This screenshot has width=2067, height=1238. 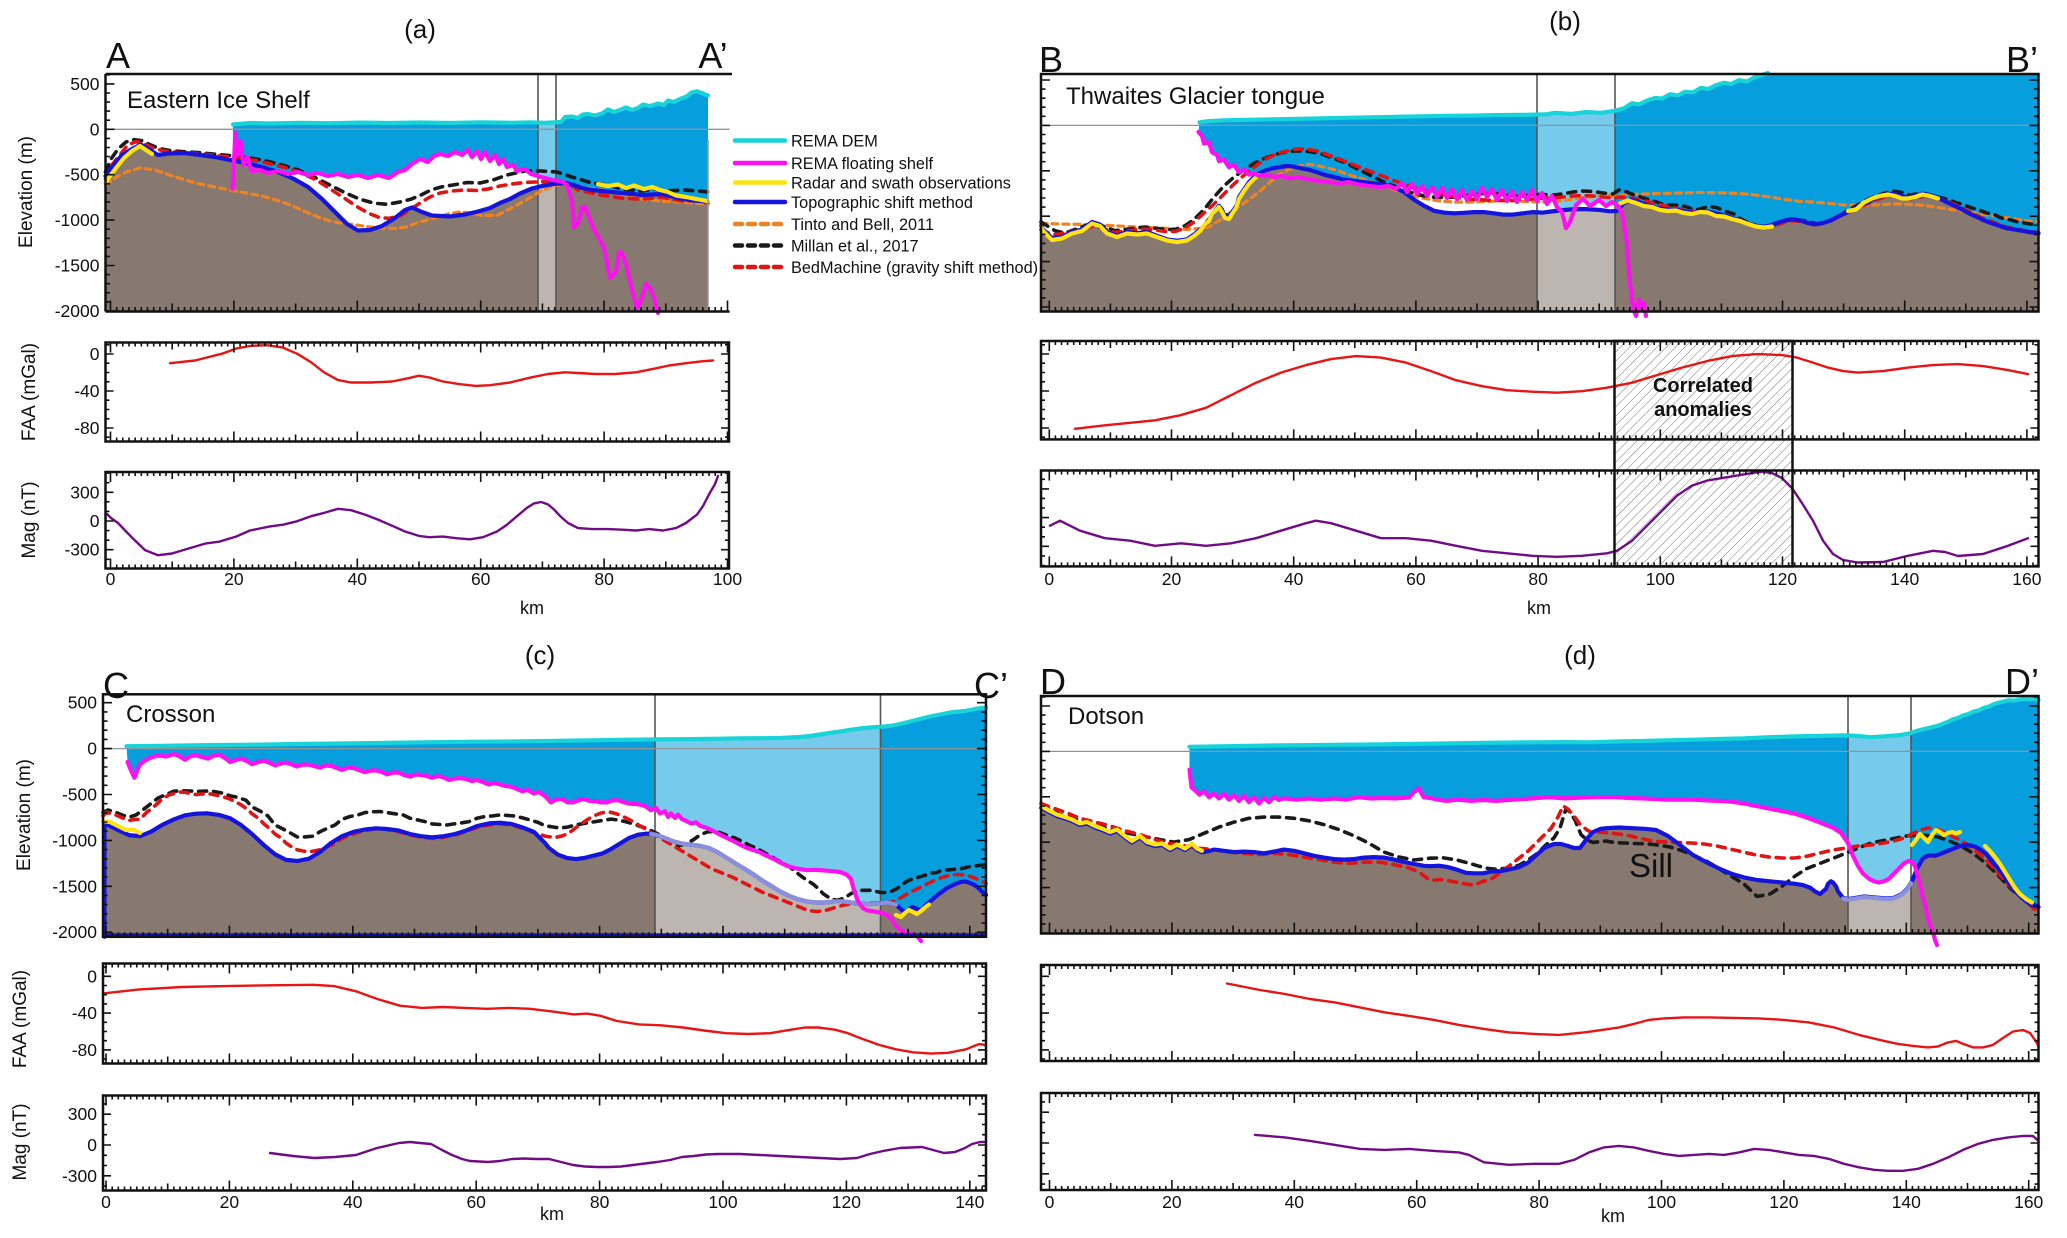 What do you see at coordinates (712, 55) in the screenshot?
I see `svg-text: A’` at bounding box center [712, 55].